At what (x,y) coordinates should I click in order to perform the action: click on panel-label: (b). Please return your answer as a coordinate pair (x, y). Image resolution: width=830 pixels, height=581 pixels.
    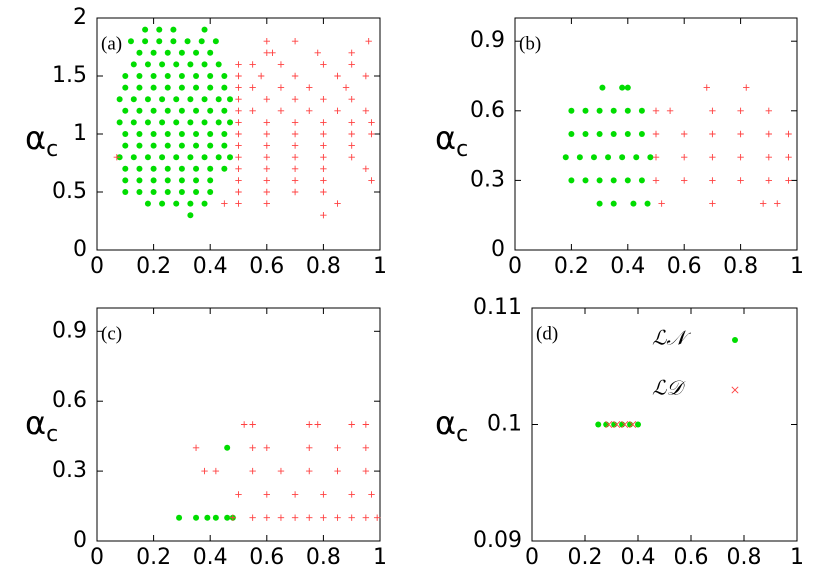
    Looking at the image, I should click on (530, 43).